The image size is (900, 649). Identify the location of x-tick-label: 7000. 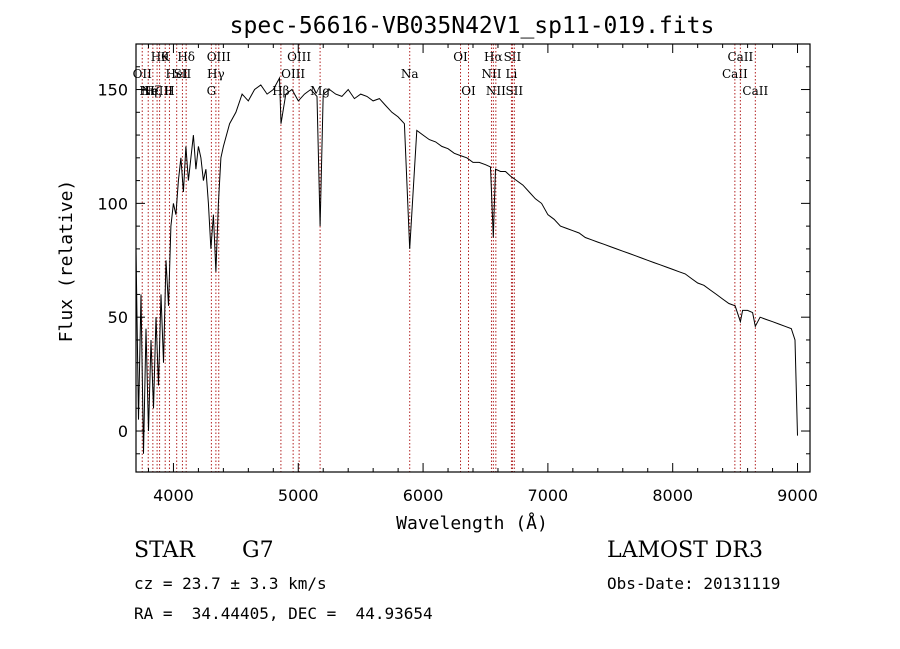
(548, 495).